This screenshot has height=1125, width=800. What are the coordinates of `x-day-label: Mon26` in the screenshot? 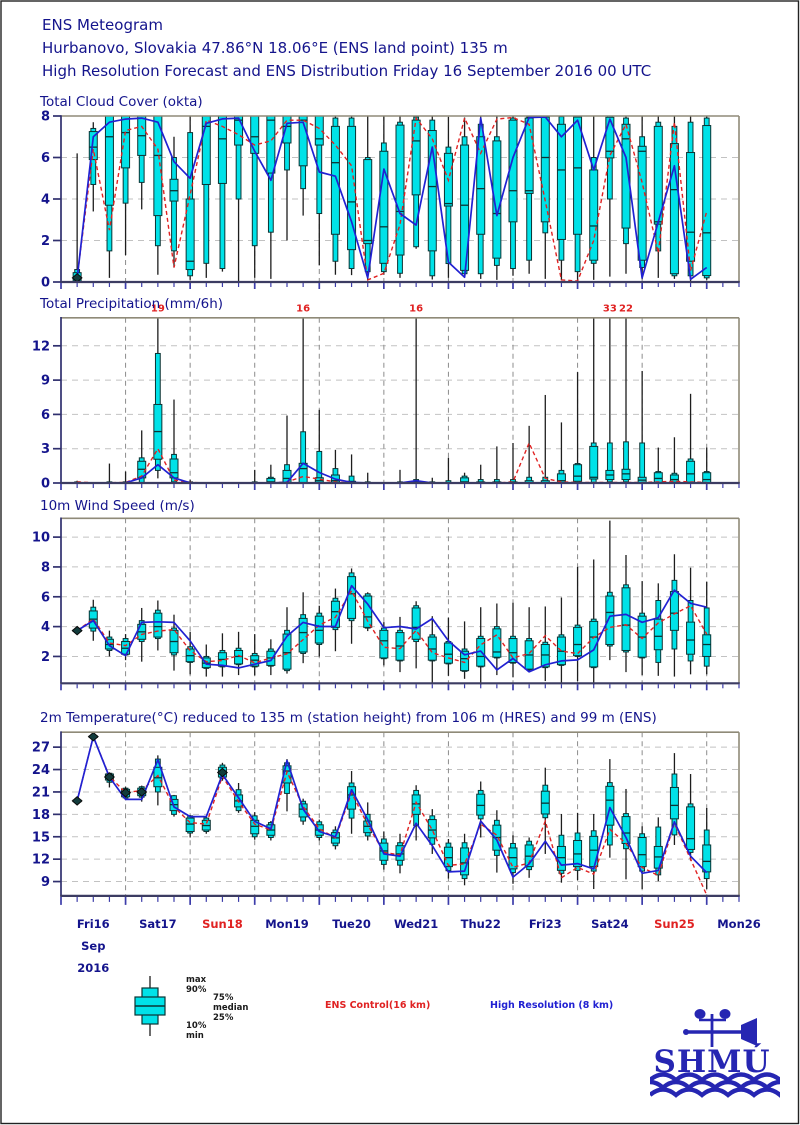 It's located at (739, 924).